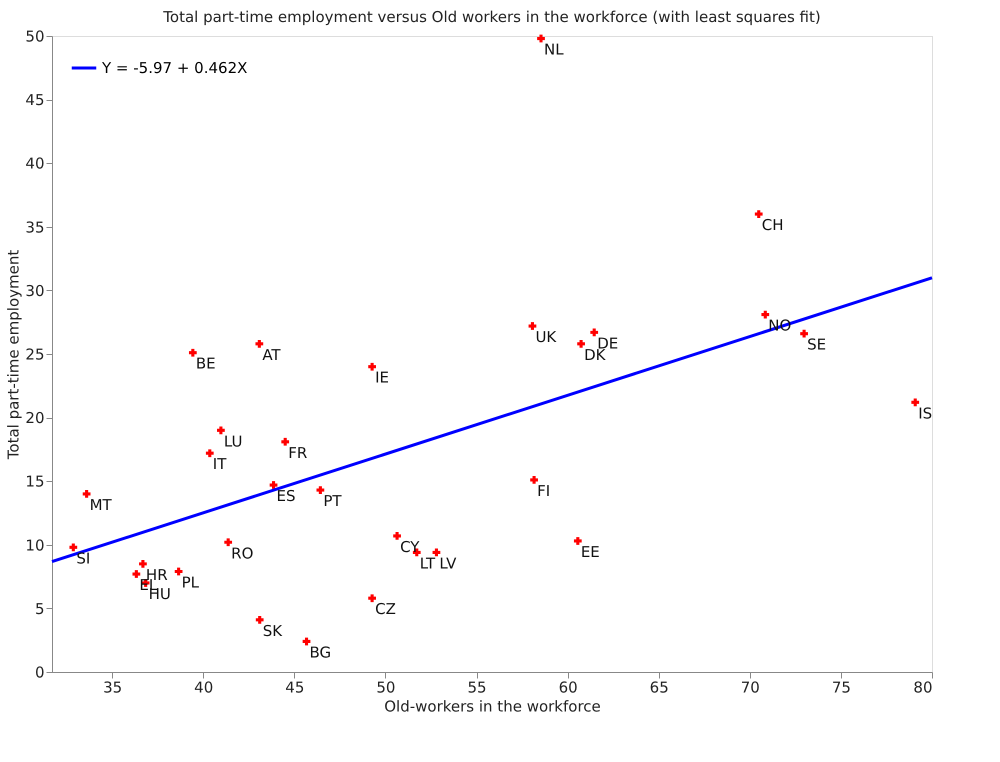 The width and height of the screenshot is (1000, 762). What do you see at coordinates (925, 413) in the screenshot?
I see `annotation: IS` at bounding box center [925, 413].